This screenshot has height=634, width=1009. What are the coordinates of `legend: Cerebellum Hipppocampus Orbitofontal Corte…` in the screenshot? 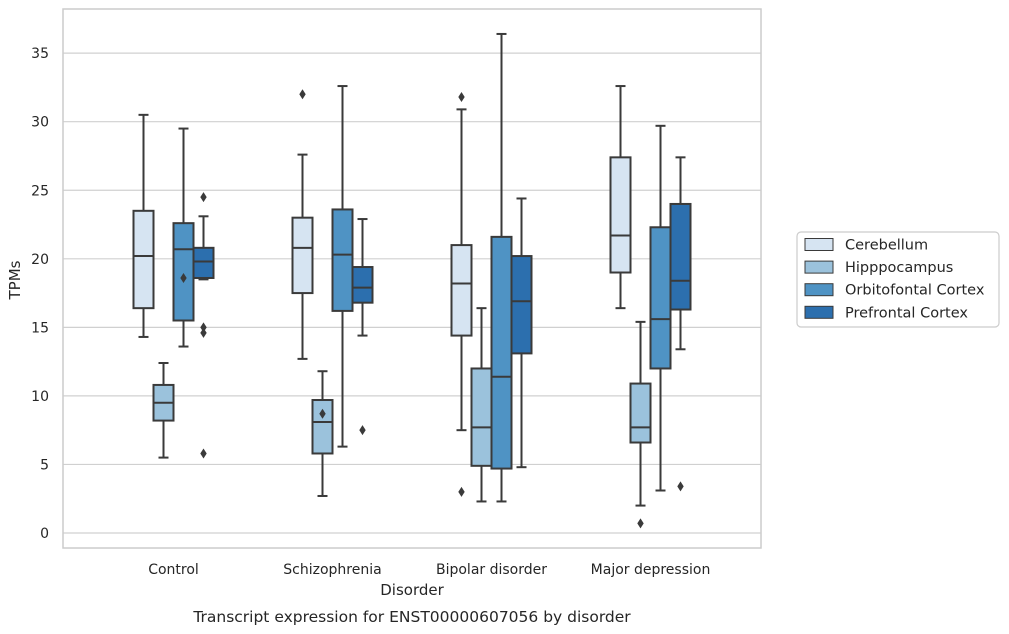 It's located at (898, 279).